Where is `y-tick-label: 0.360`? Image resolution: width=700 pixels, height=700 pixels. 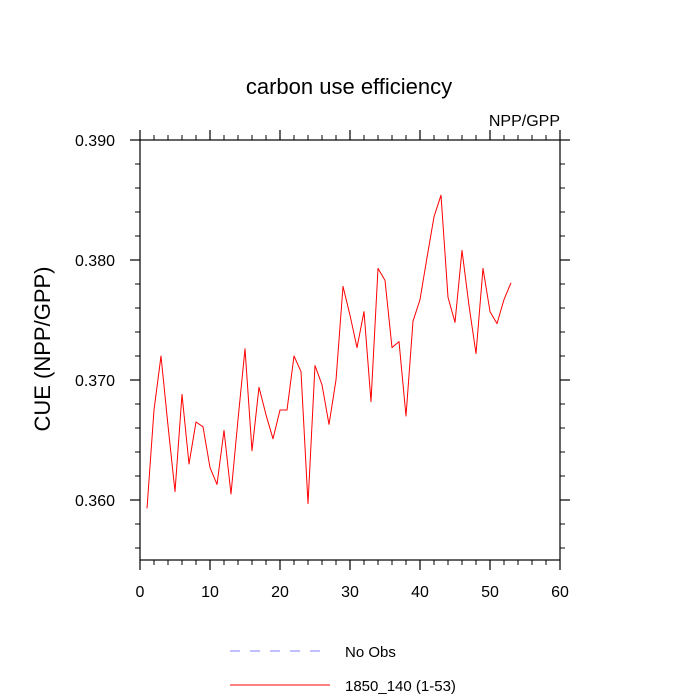
y-tick-label: 0.360 is located at coordinates (95, 501).